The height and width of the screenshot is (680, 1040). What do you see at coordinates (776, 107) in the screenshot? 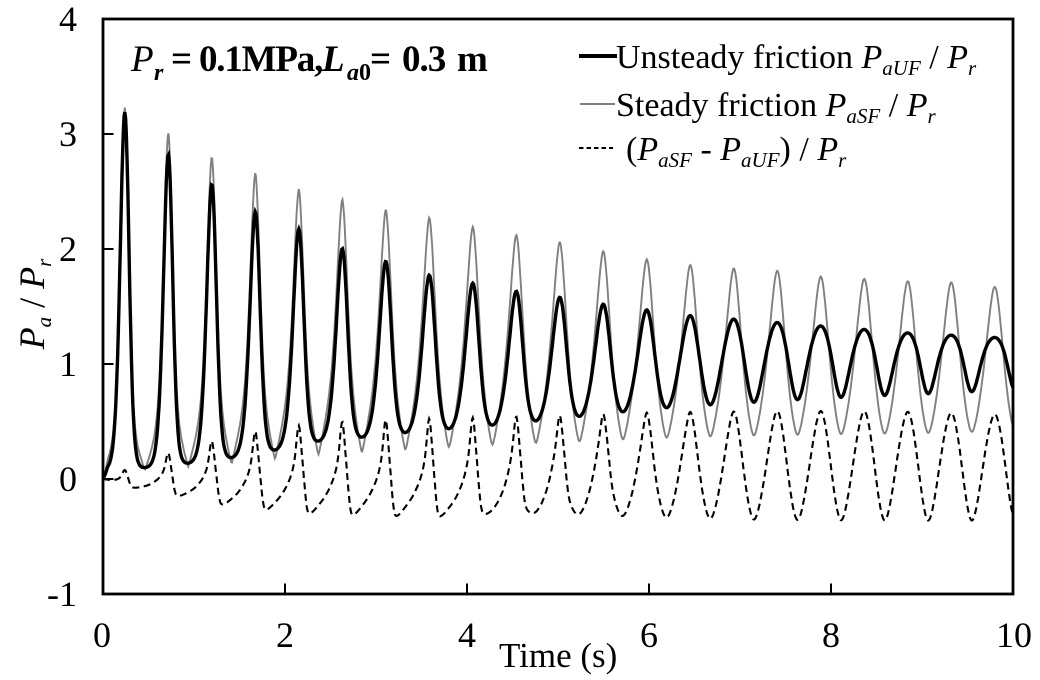
I see `svg-text: Steady friction PaSF / Pr` at bounding box center [776, 107].